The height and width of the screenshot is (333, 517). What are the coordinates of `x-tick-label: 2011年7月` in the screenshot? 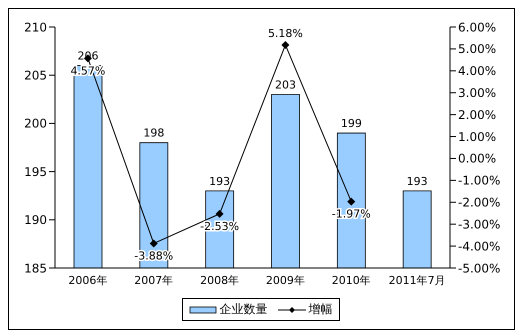 It's located at (417, 280).